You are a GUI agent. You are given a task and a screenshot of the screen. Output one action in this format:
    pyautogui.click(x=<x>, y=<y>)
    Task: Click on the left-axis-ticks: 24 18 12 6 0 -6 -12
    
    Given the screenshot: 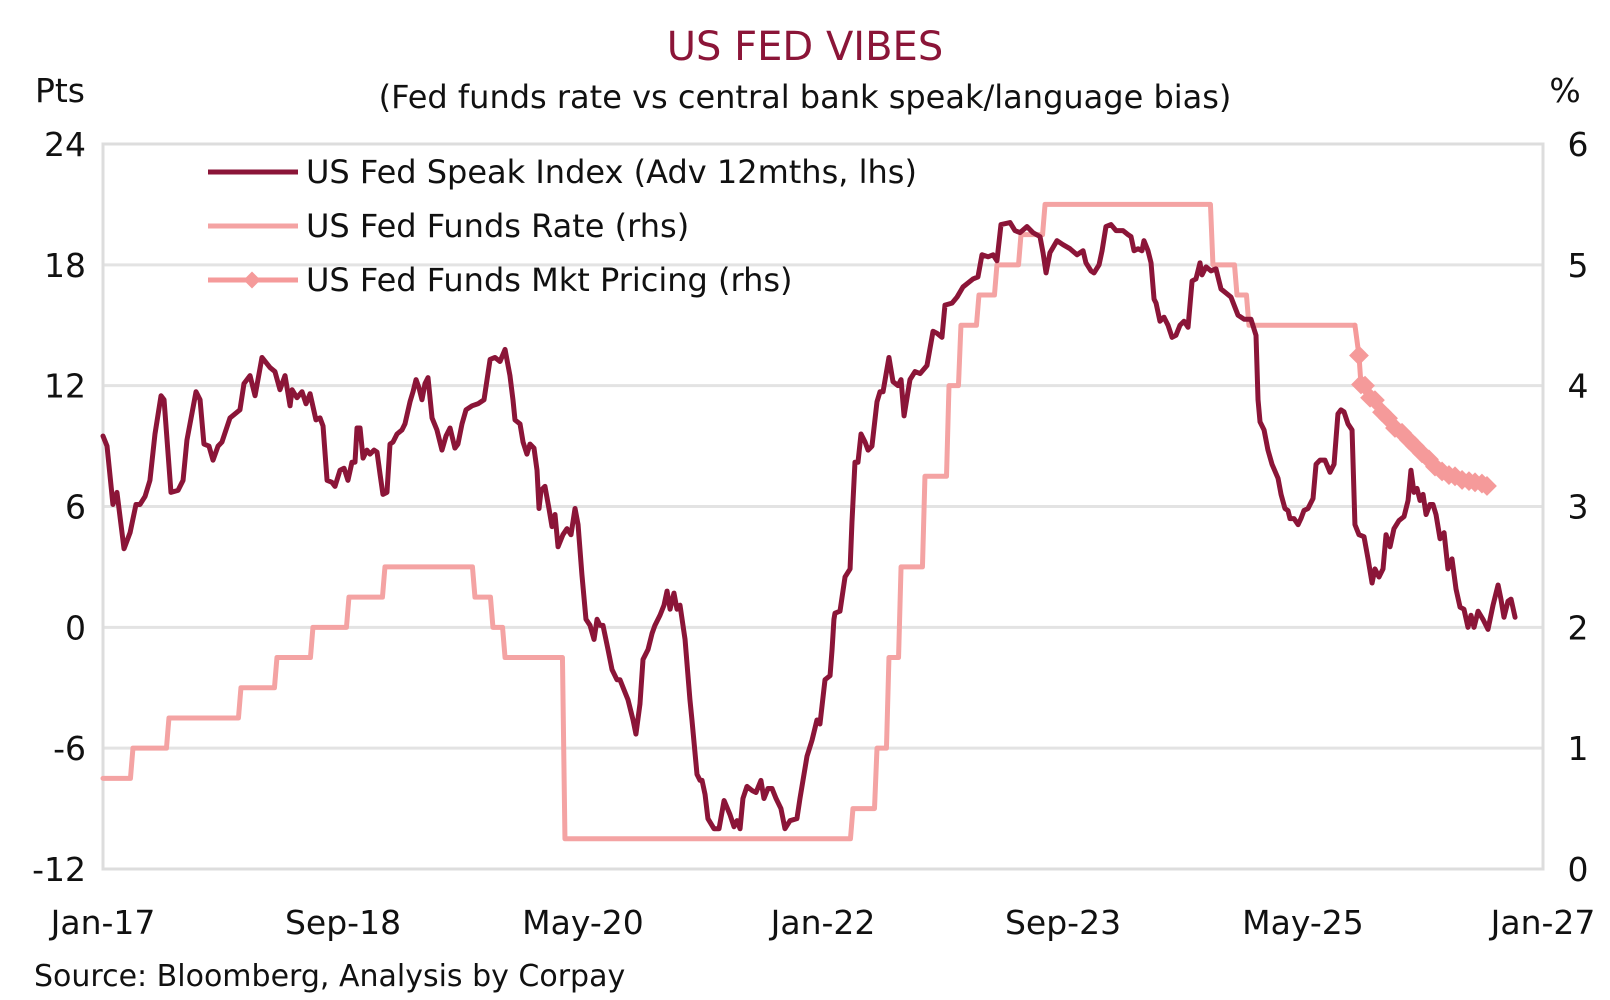 What is the action you would take?
    pyautogui.click(x=59, y=507)
    